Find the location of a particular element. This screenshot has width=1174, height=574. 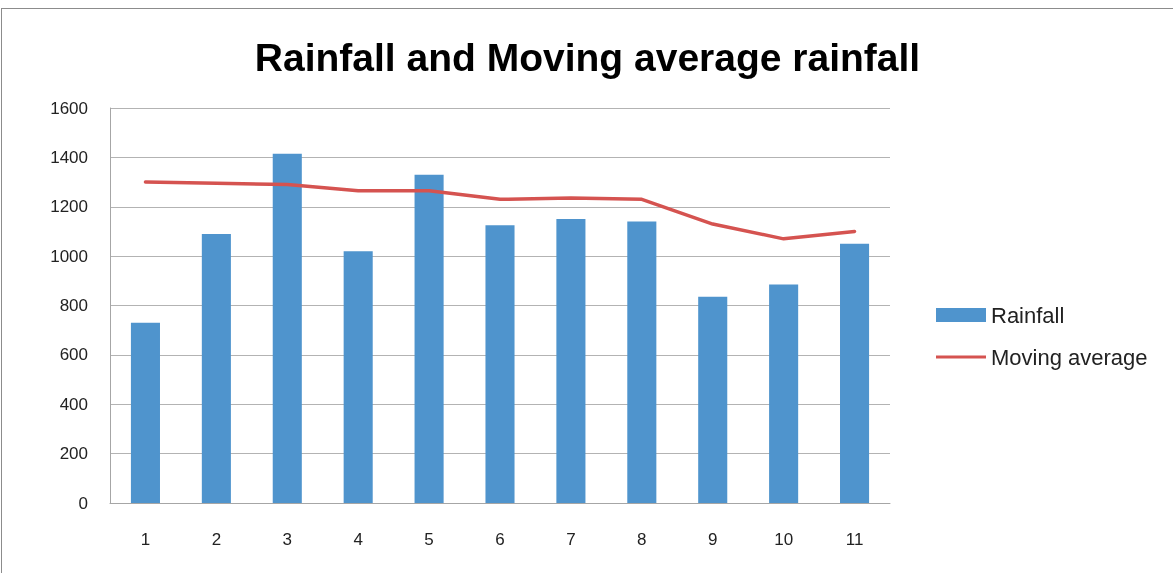

x-tick-label: 1 is located at coordinates (145, 539).